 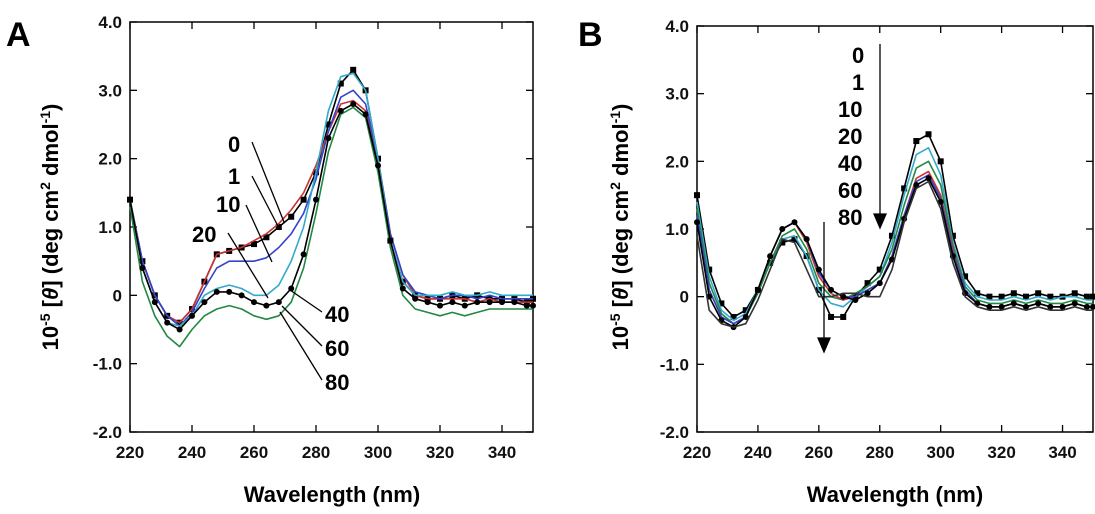 I want to click on panel-a-y-tick-label: -1.0, so click(x=107, y=364).